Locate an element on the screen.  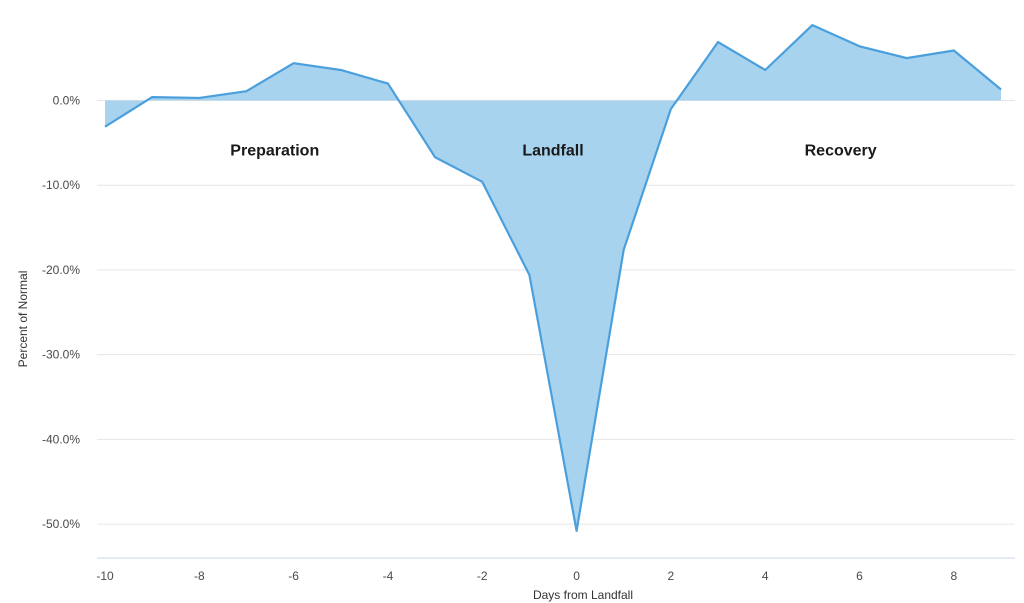
phase-annotations: Preparation Landfall Recovery is located at coordinates (553, 151).